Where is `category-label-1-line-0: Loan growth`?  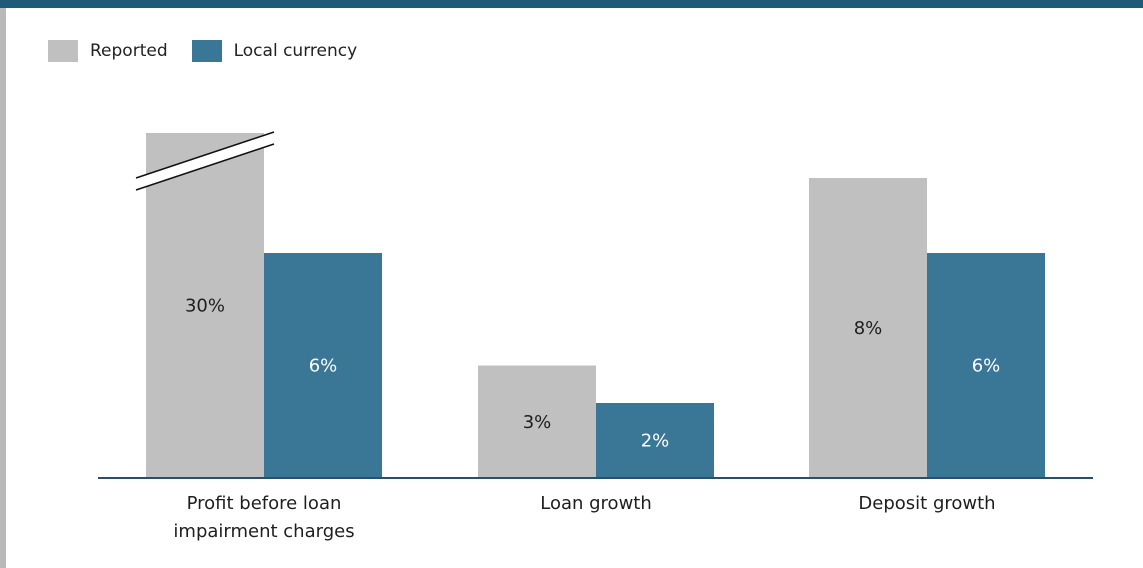 category-label-1-line-0: Loan growth is located at coordinates (596, 503).